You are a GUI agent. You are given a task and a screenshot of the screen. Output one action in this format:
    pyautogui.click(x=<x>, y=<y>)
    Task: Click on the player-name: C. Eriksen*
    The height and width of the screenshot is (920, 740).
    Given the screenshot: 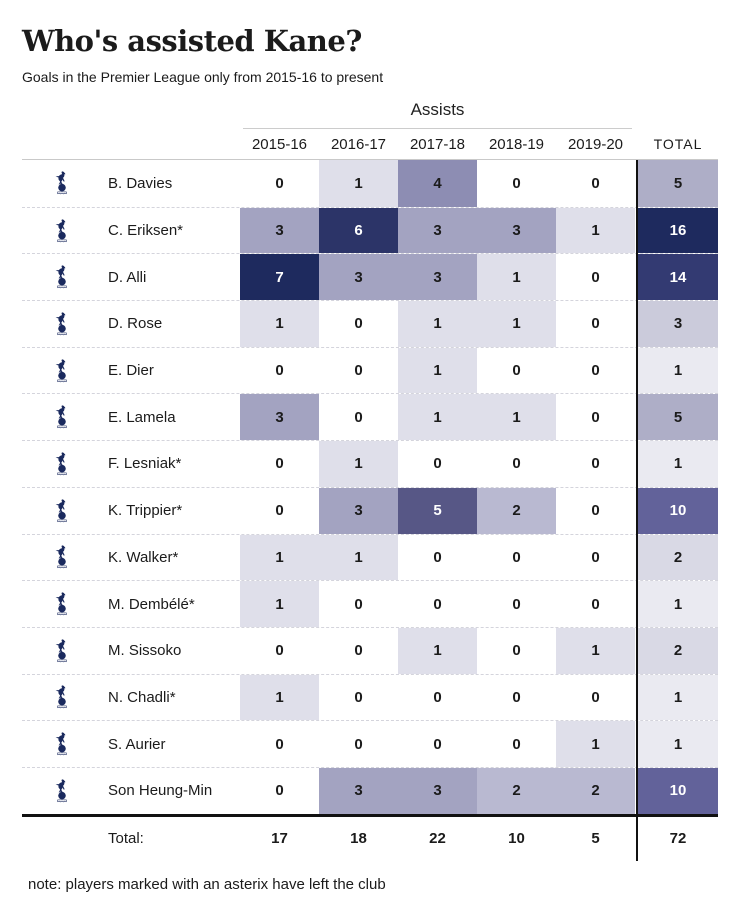 What is the action you would take?
    pyautogui.click(x=146, y=231)
    